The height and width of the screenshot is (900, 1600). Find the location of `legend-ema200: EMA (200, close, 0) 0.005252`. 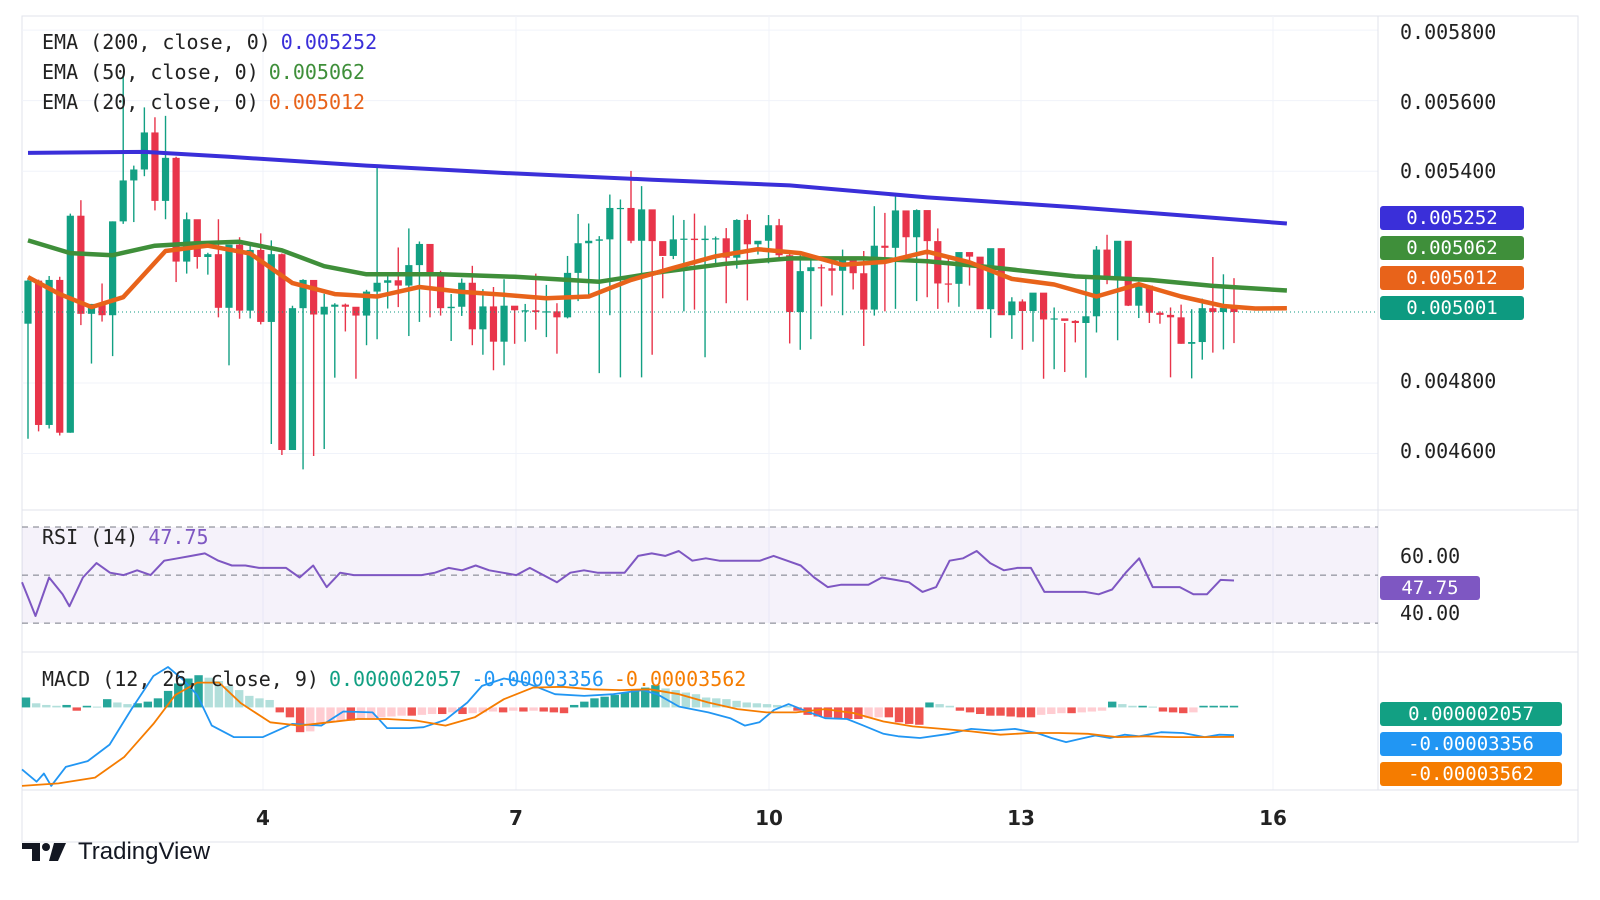

legend-ema200: EMA (200, close, 0) 0.005252 is located at coordinates (209, 42).